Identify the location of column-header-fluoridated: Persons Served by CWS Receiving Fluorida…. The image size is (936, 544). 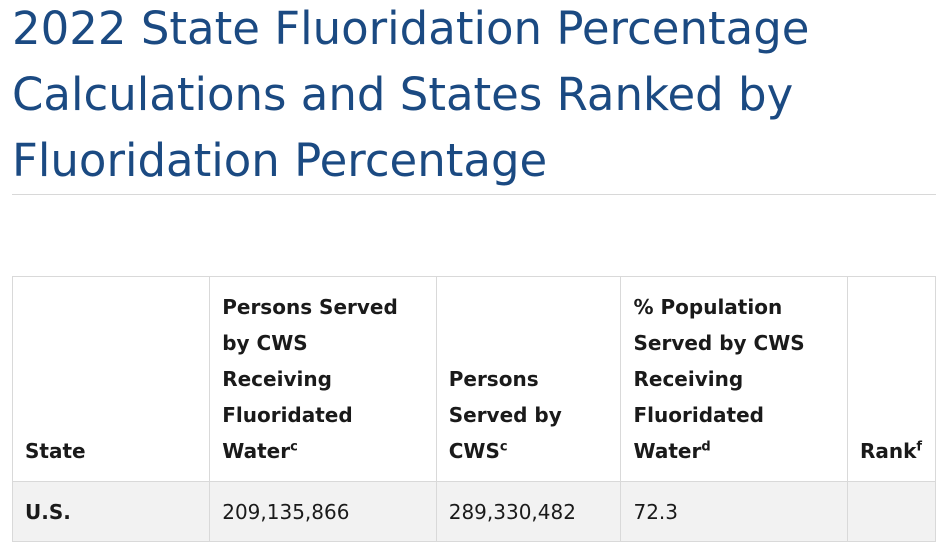
(323, 379).